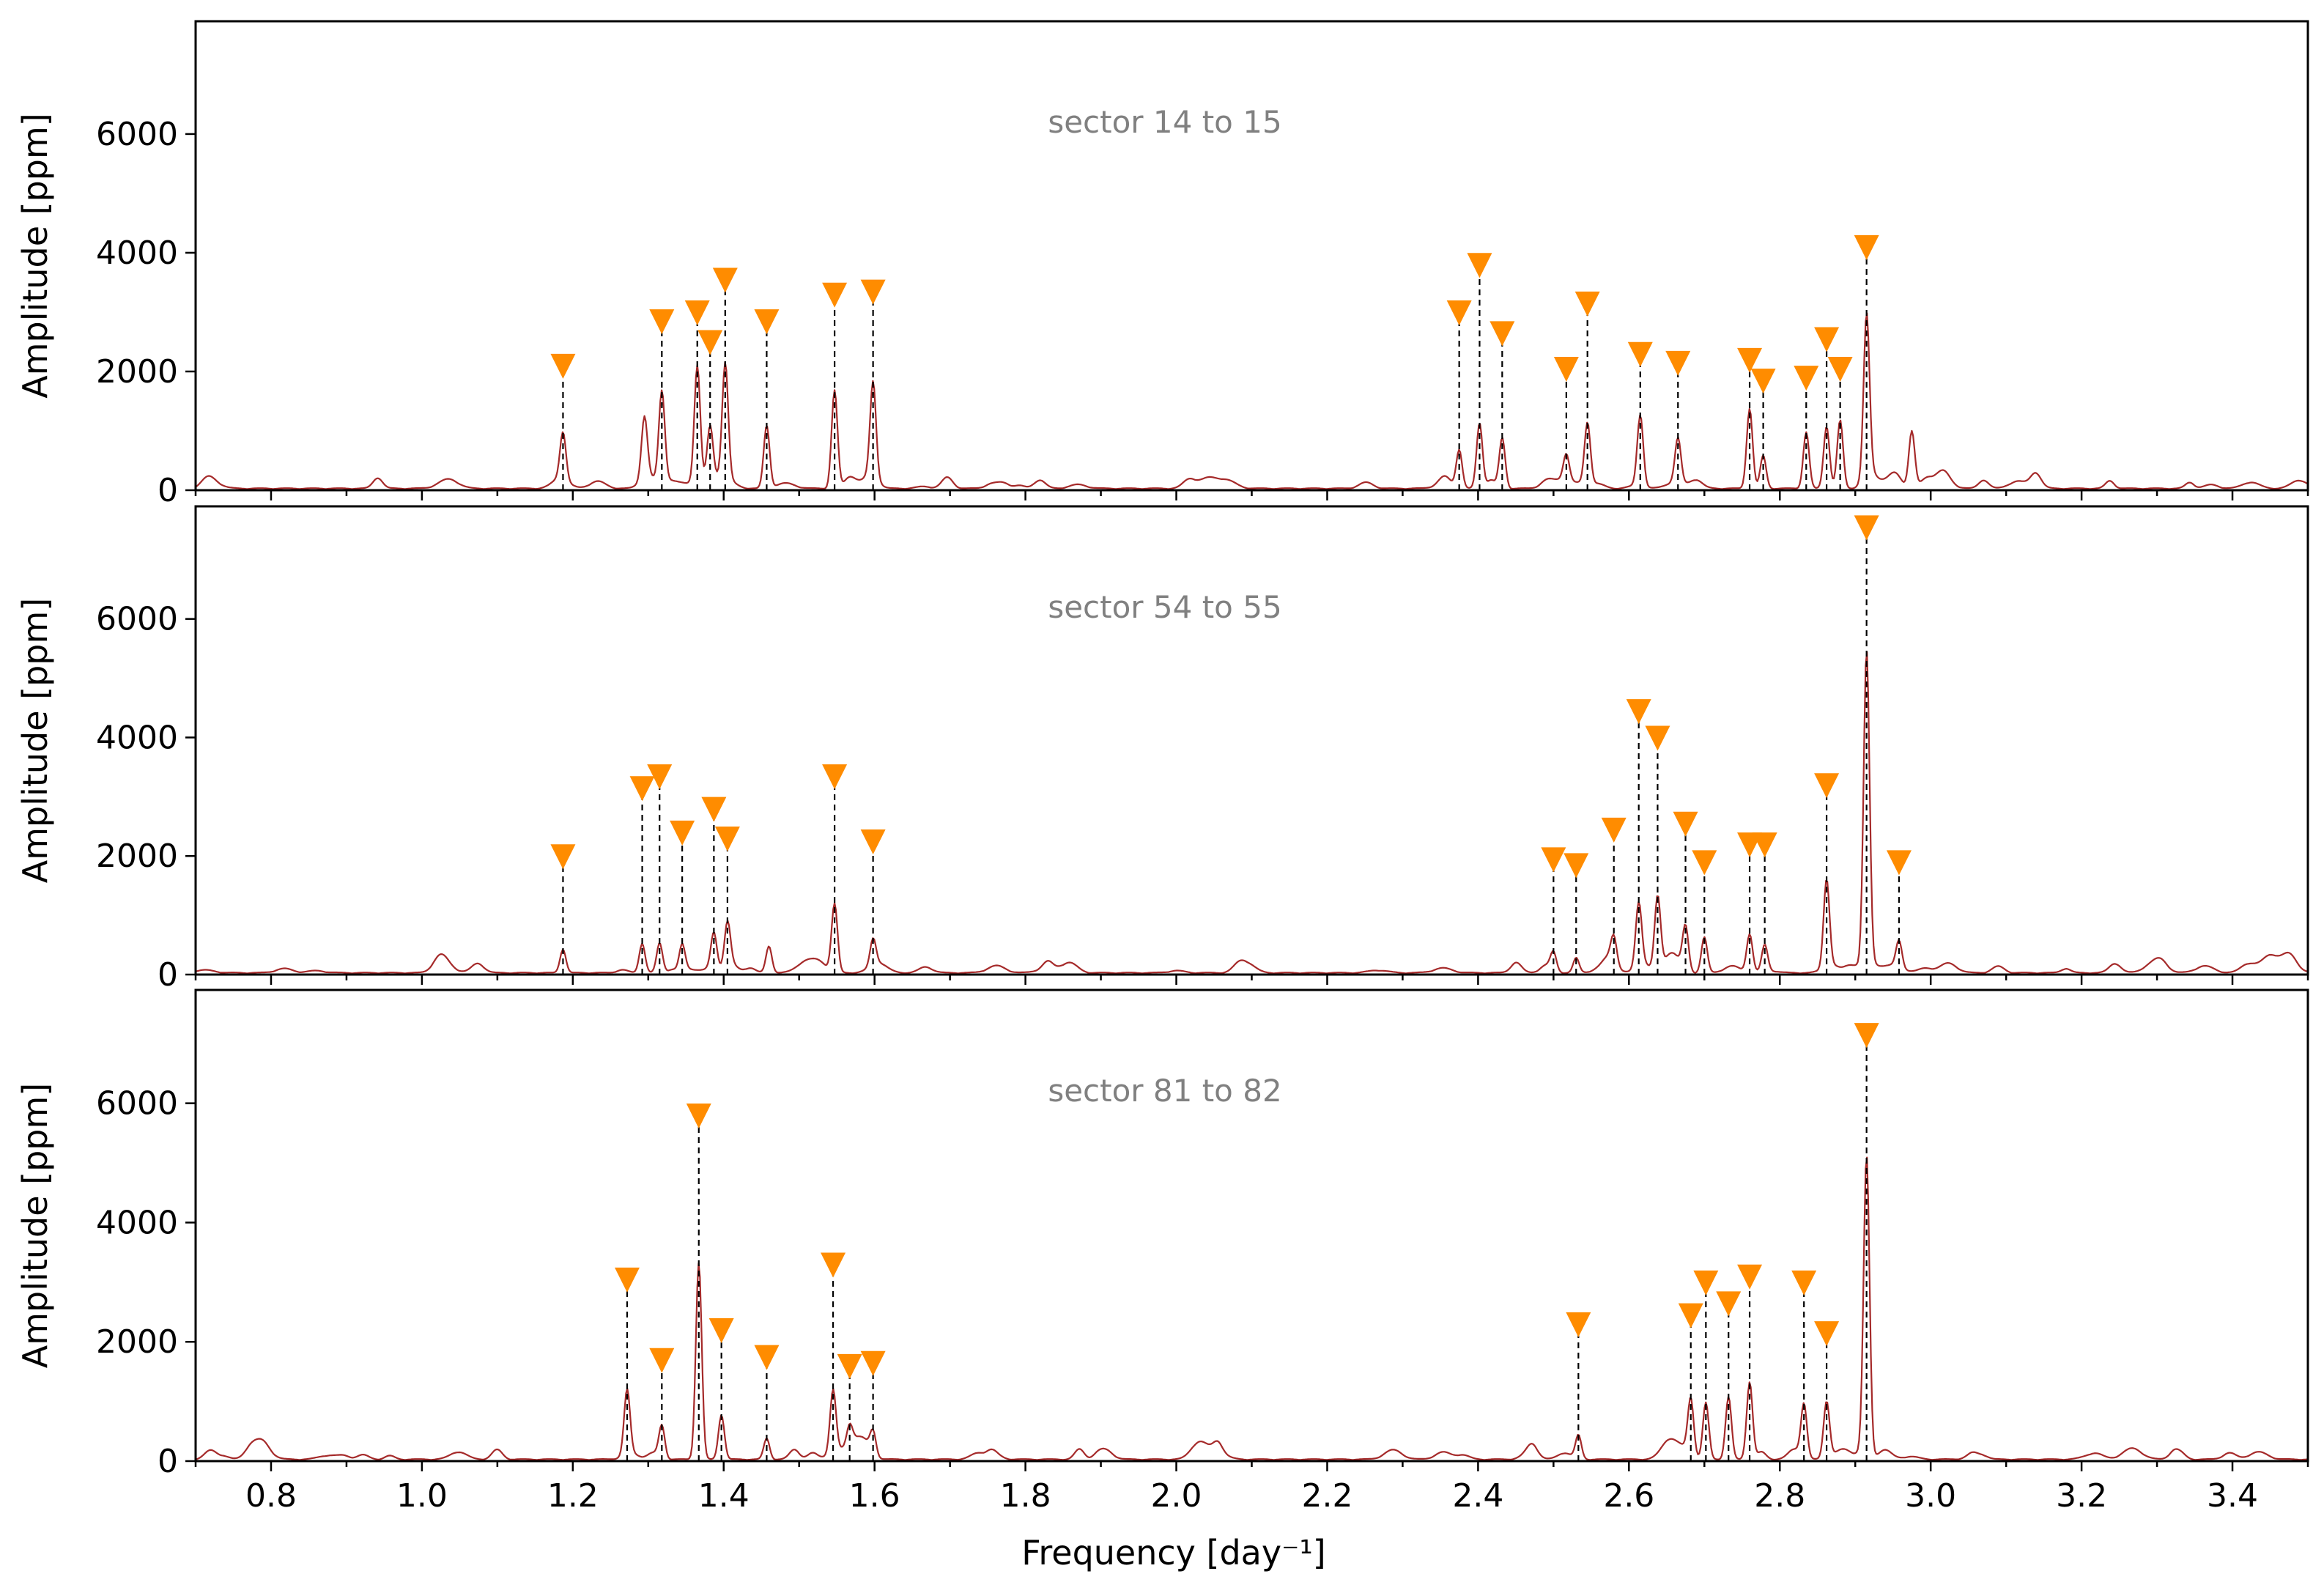 This screenshot has width=2324, height=1593. What do you see at coordinates (1931, 1496) in the screenshot?
I see `x-tick-label: 3.0` at bounding box center [1931, 1496].